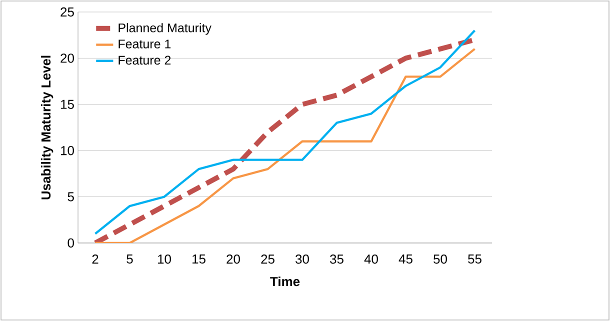  I want to click on legend-label: Feature 2, so click(144, 60).